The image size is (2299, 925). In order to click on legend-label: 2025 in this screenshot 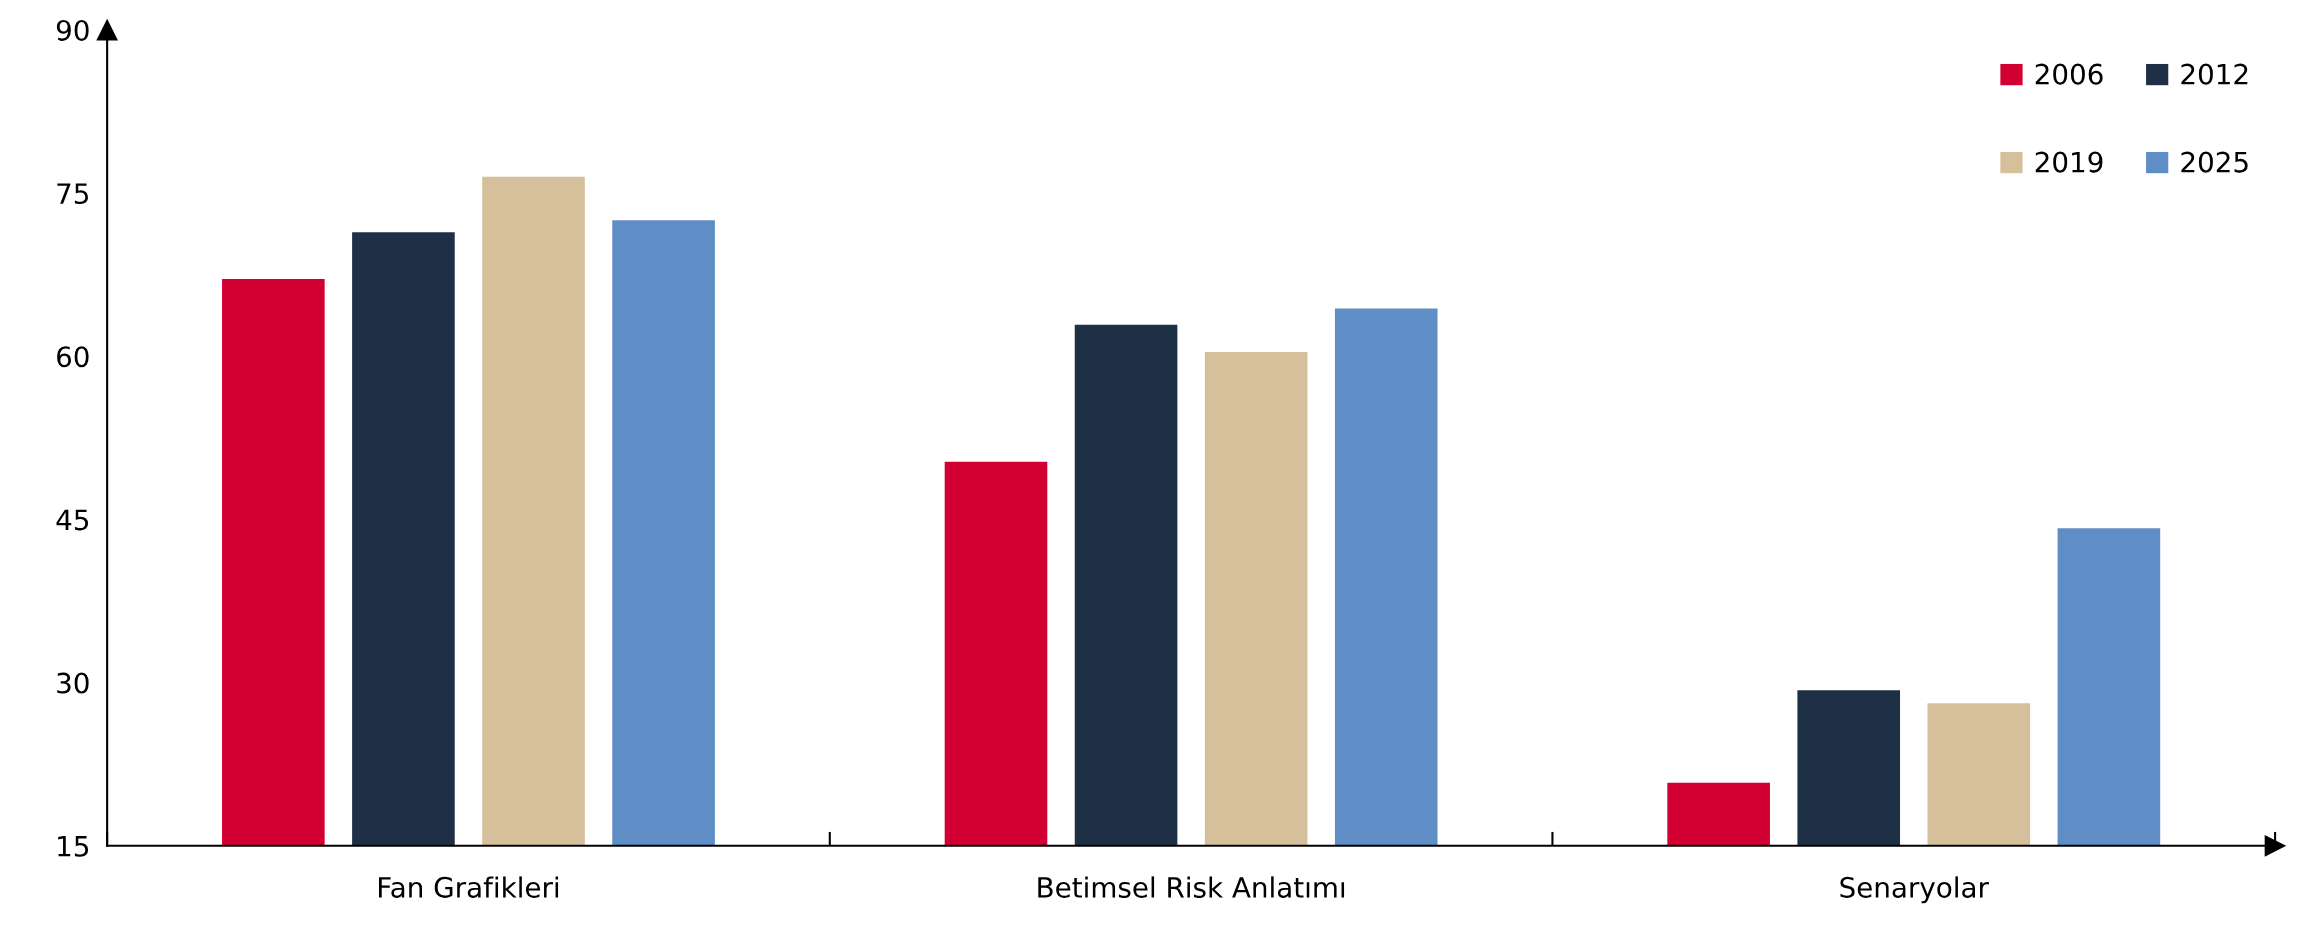, I will do `click(2214, 162)`.